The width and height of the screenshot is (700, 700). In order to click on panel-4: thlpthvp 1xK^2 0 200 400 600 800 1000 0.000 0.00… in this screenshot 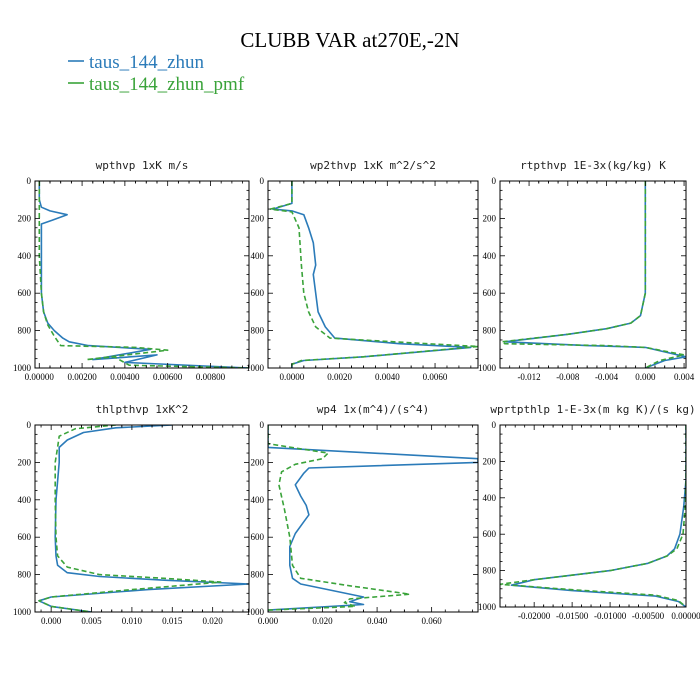, I will do `click(131, 514)`.